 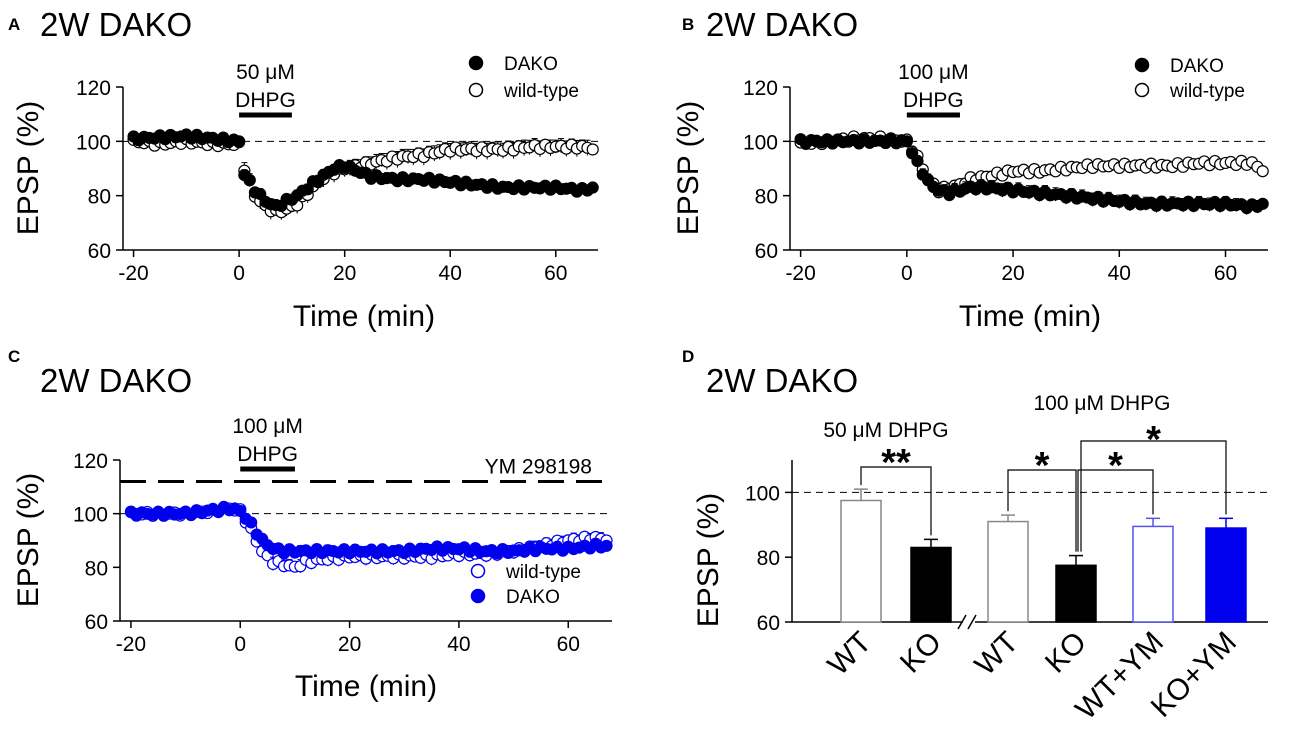 I want to click on group-label-50um: 50 μM DHPG, so click(x=885, y=430).